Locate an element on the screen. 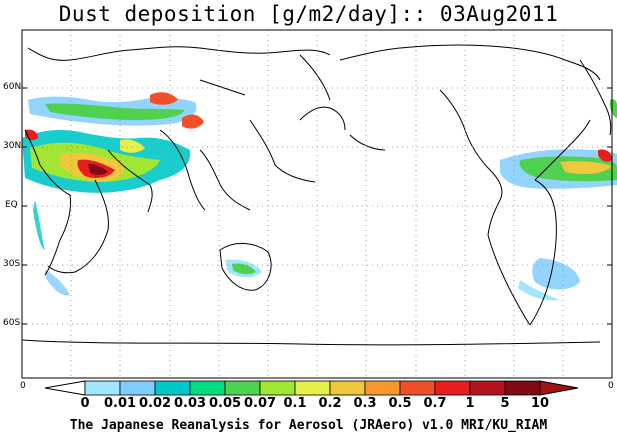 Image resolution: width=617 pixels, height=438 pixels. colorbar-label: 0 is located at coordinates (84, 403).